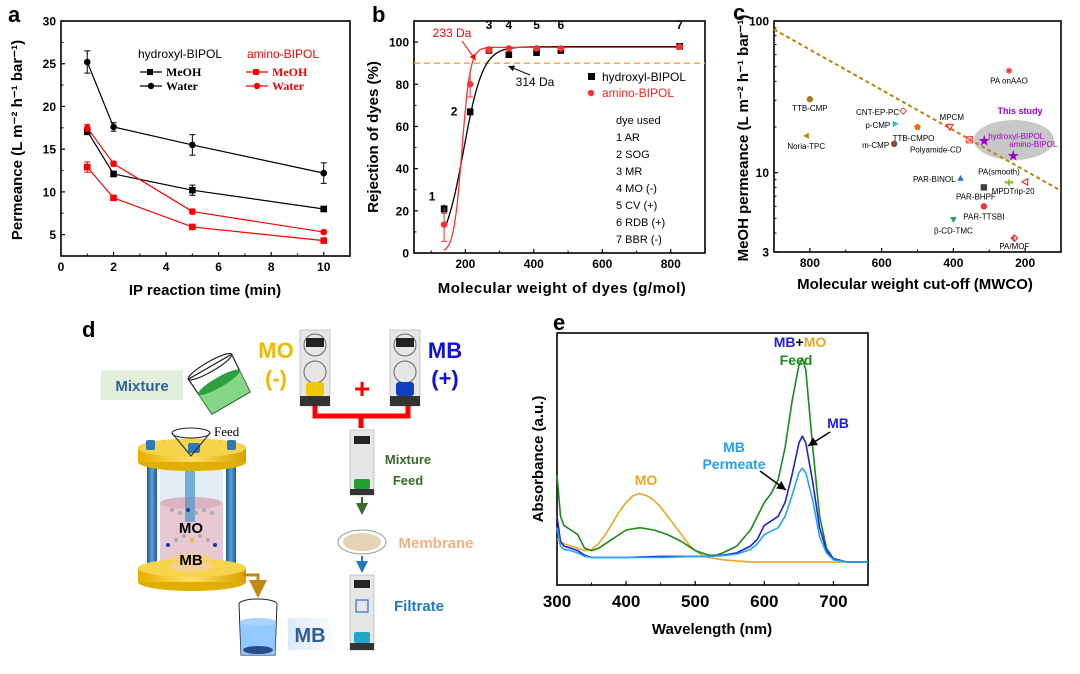  I want to click on mixture-feed-label-line2: Feed, so click(408, 480).